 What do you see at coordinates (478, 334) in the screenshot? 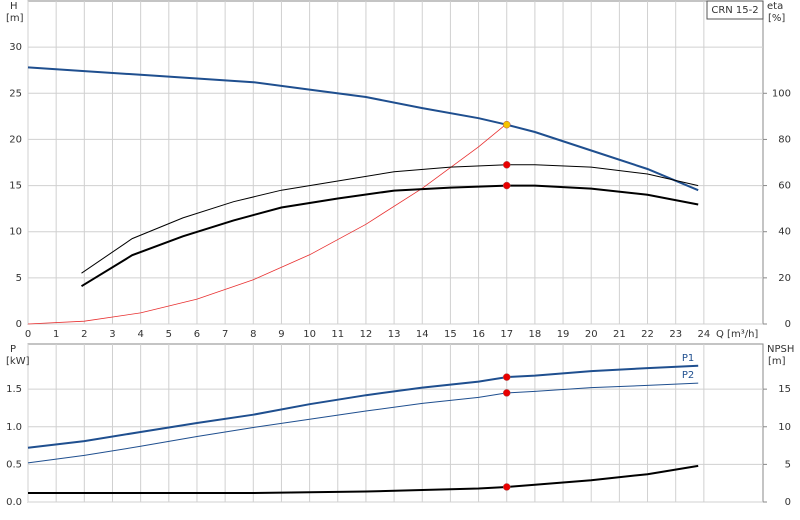
I see `x-tick-label: 16` at bounding box center [478, 334].